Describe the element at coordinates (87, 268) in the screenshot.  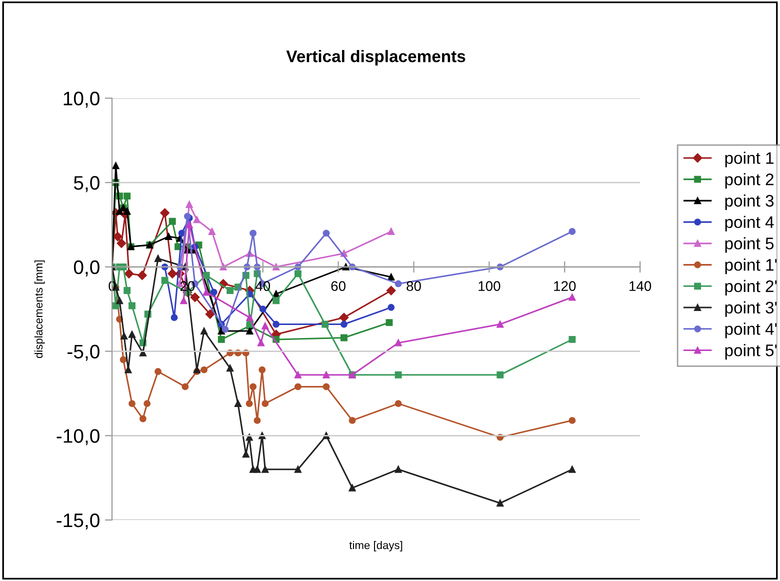
I see `y-tick-label: 0,0` at that location.